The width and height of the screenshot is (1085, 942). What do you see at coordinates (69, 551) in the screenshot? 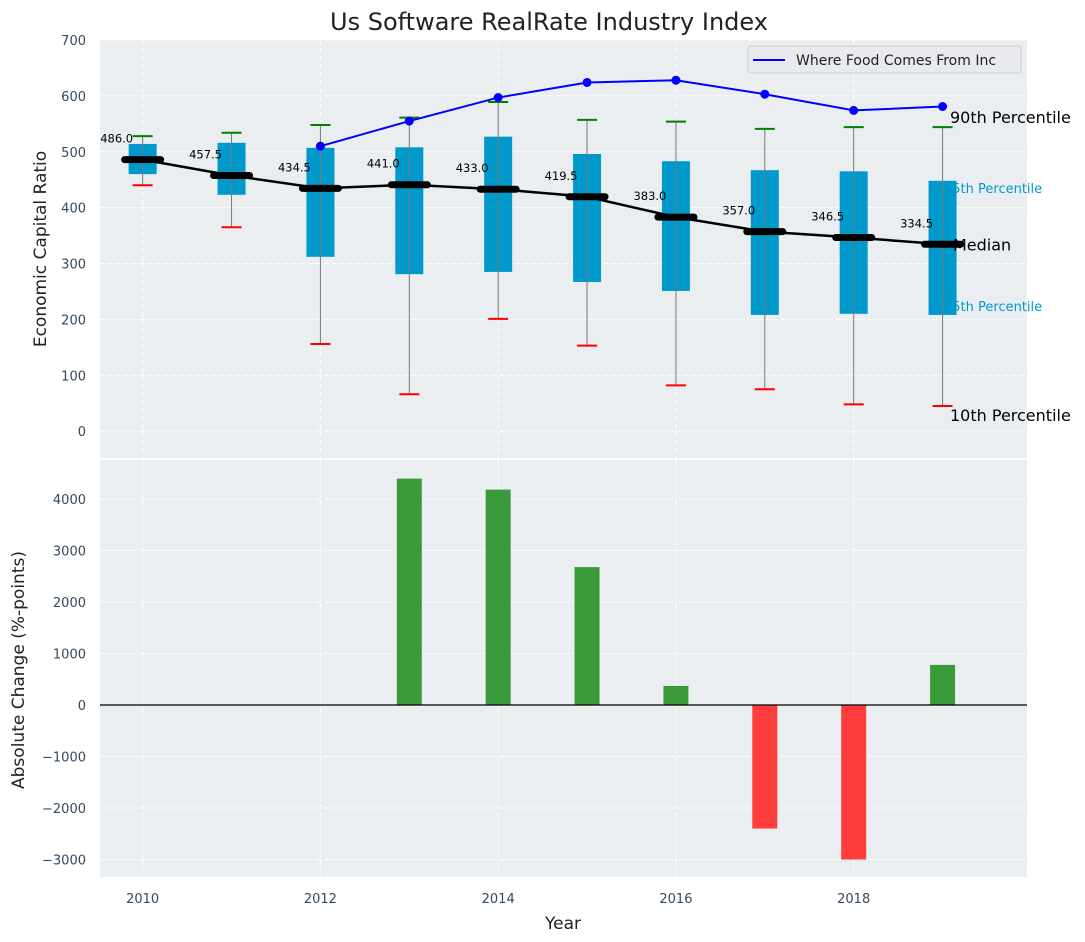
I see `bottom-y-tick-label: 3000` at bounding box center [69, 551].